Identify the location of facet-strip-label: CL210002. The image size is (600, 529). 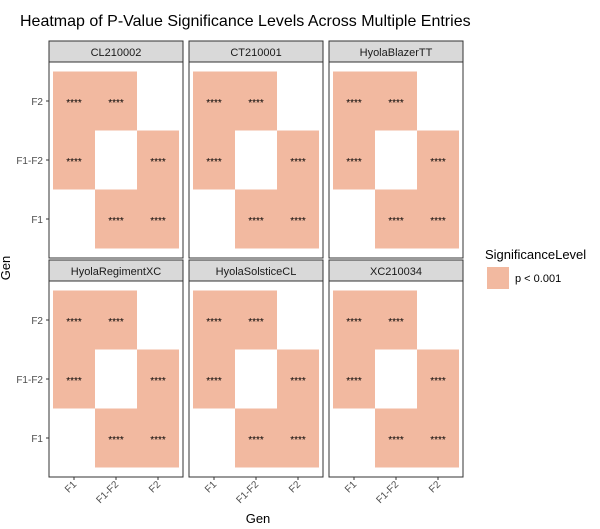
(116, 53).